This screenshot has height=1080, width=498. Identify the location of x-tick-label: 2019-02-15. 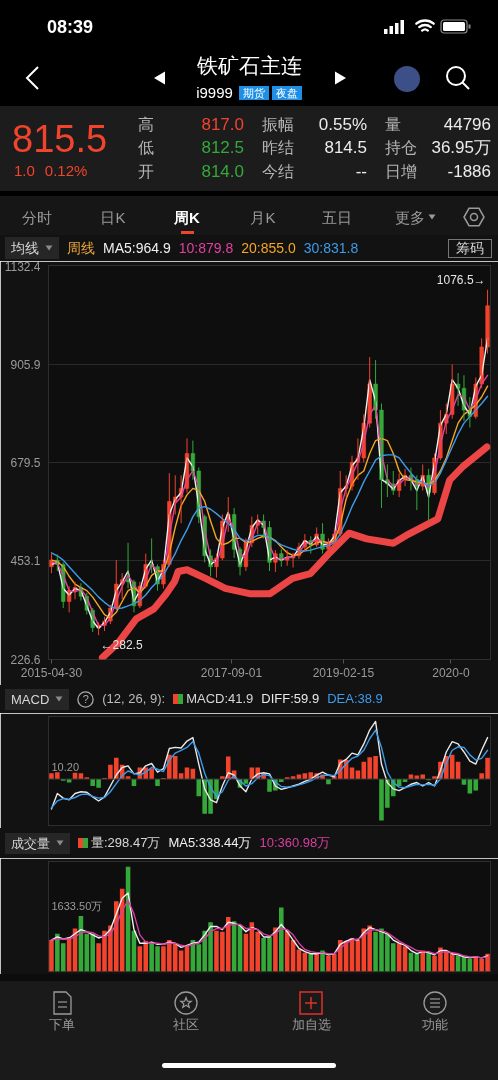
(343, 672).